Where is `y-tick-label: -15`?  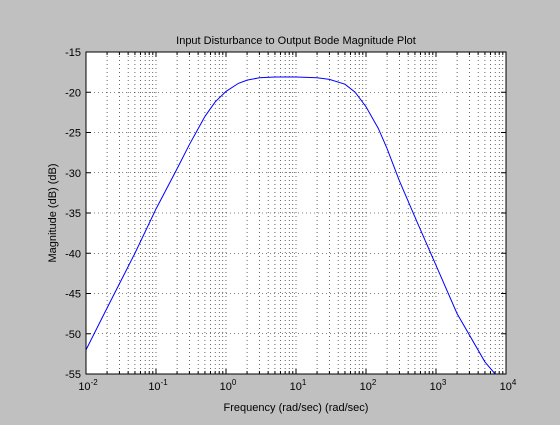
y-tick-label: -15 is located at coordinates (73, 53).